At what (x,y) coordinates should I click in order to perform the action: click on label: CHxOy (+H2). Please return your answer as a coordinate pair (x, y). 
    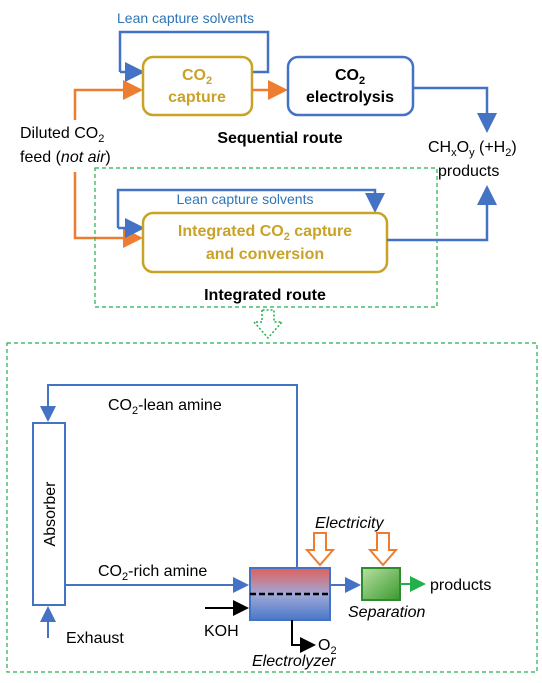
    Looking at the image, I should click on (472, 149).